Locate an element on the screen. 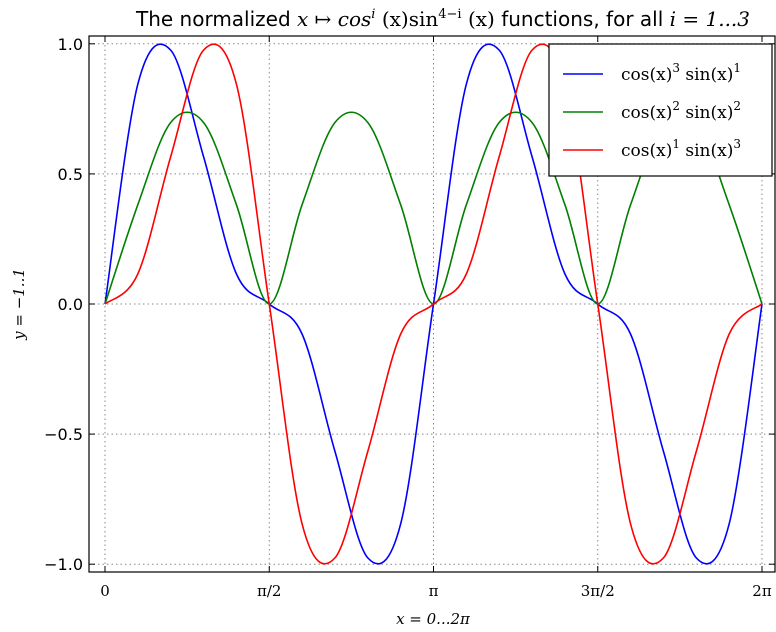 This screenshot has height=632, width=776. chart-title-math3: (x) is located at coordinates (478, 19).